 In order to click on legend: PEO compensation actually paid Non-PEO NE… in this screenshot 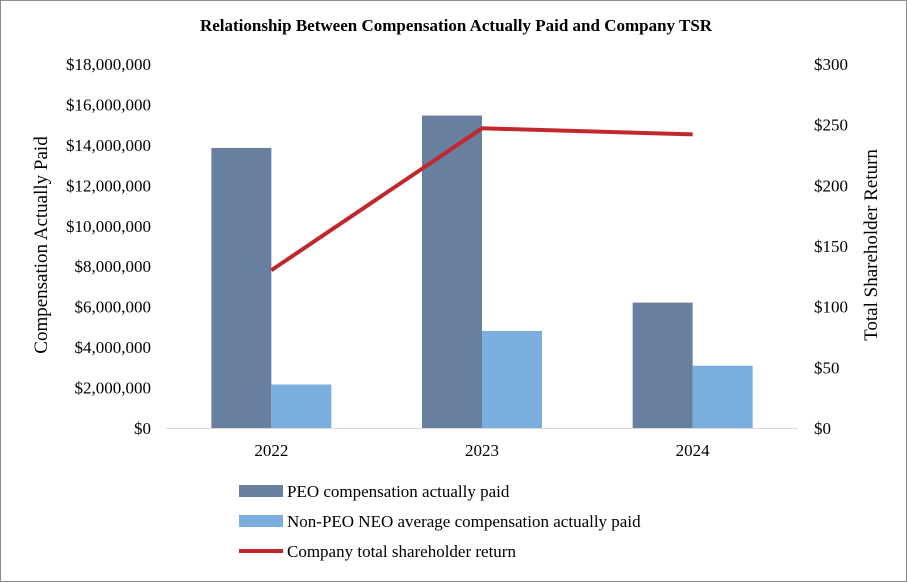, I will do `click(440, 521)`.